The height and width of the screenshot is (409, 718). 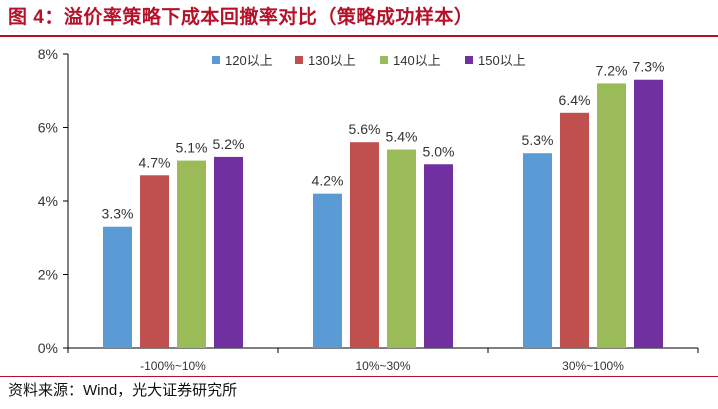 I want to click on chart-title: 图 4：溢价率策略下成本回撤率对比（策略成功样本）, so click(x=241, y=17).